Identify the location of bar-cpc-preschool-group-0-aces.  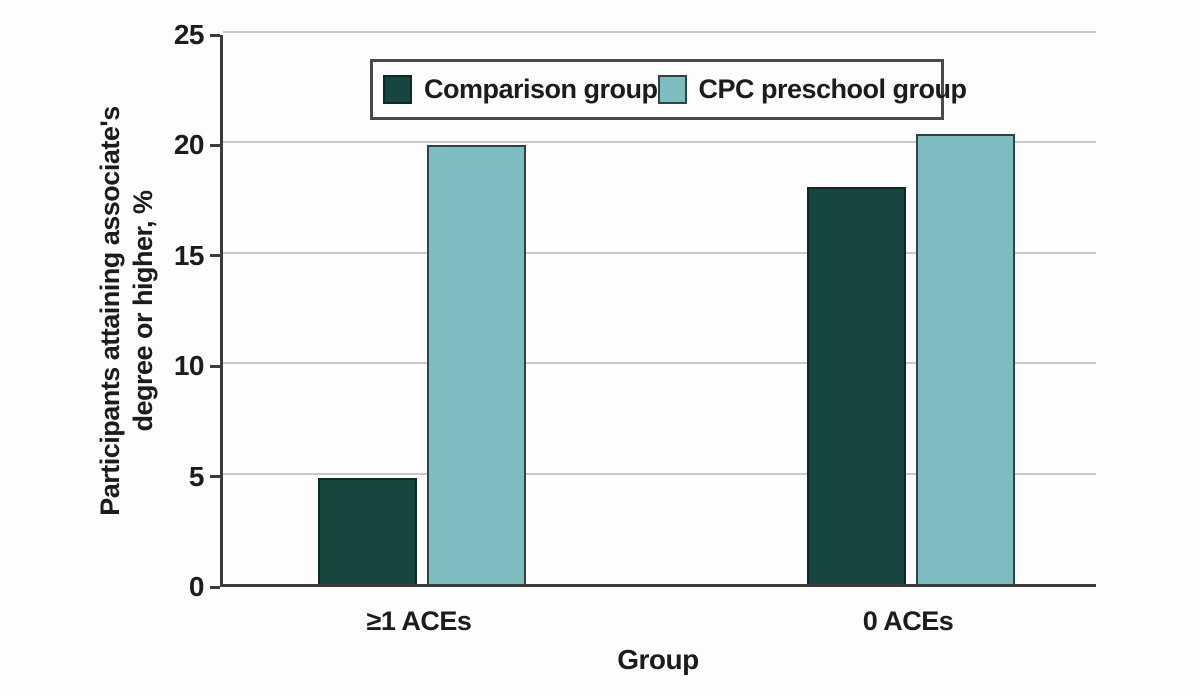
(965, 358).